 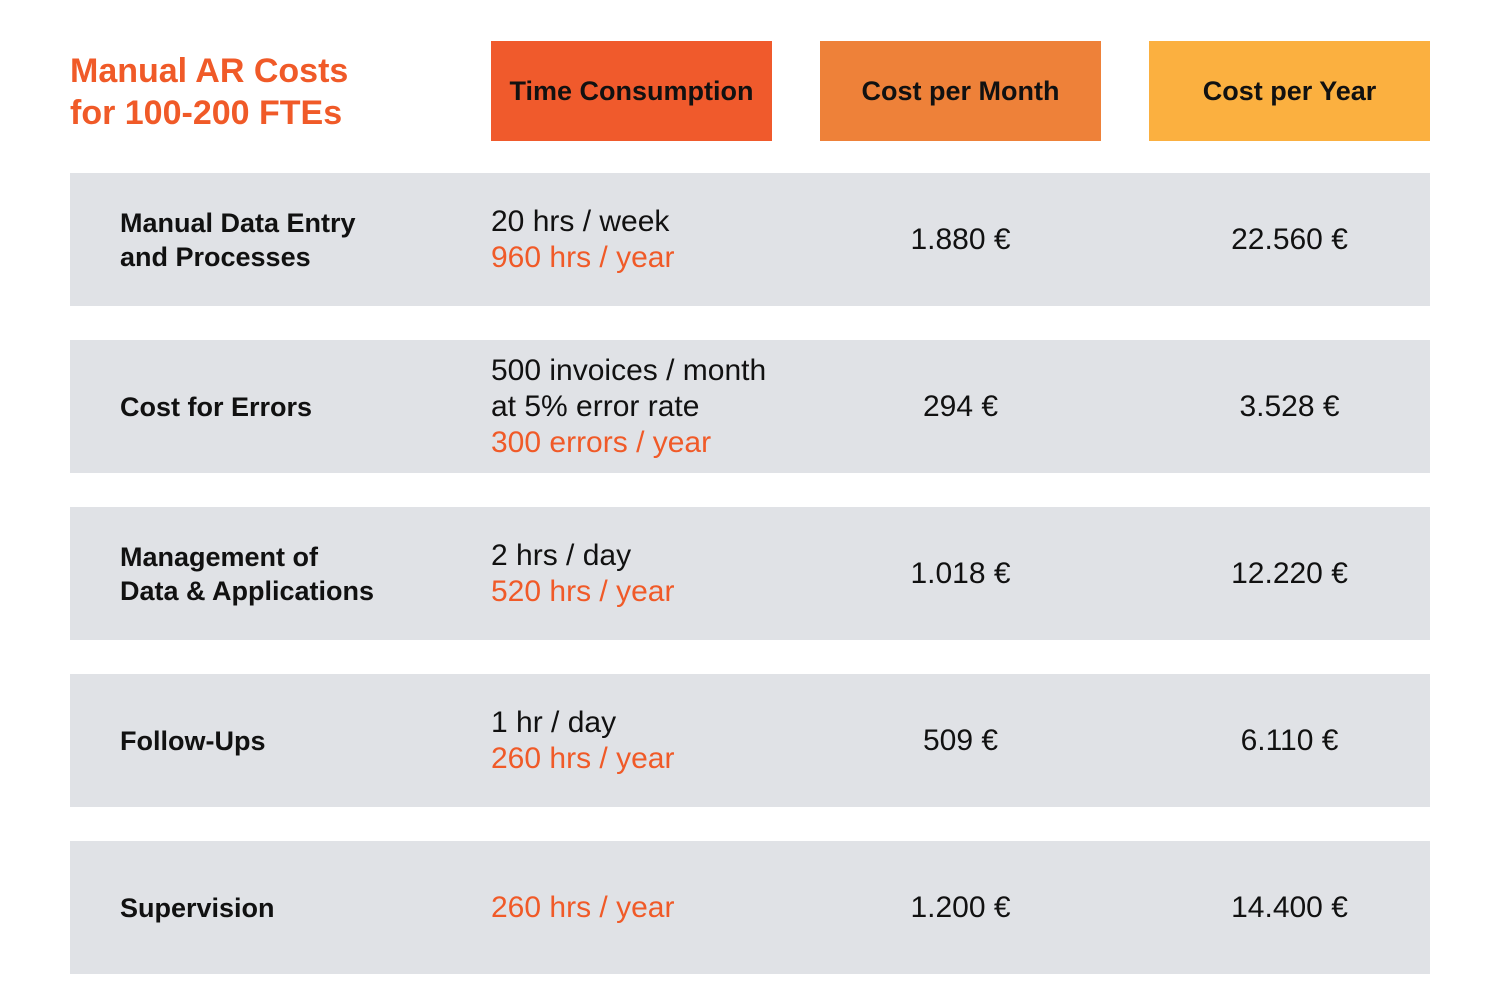 What do you see at coordinates (750, 907) in the screenshot?
I see `table-row: Supervision 260 hrs / year 1.200 € 14.400 €` at bounding box center [750, 907].